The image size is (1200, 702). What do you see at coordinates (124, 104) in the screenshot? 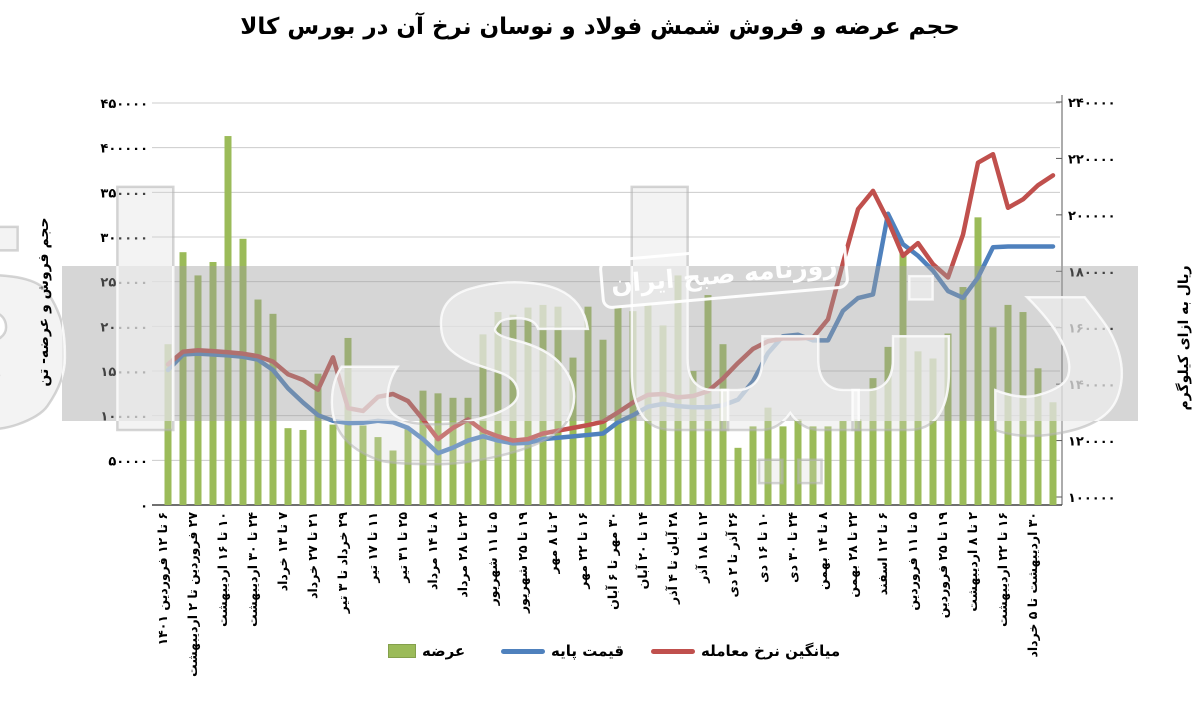
I see `left-axis-tick-label: ۴۵۰۰۰۰` at bounding box center [124, 104].